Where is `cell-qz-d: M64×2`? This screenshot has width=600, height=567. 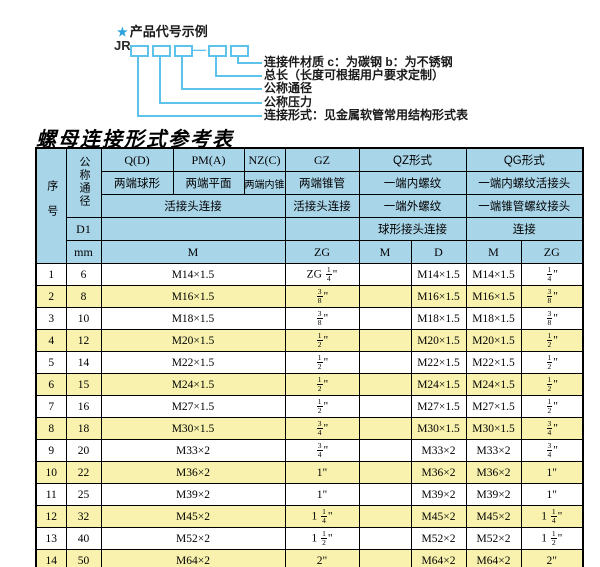
cell-qz-d: M64×2 is located at coordinates (438, 558).